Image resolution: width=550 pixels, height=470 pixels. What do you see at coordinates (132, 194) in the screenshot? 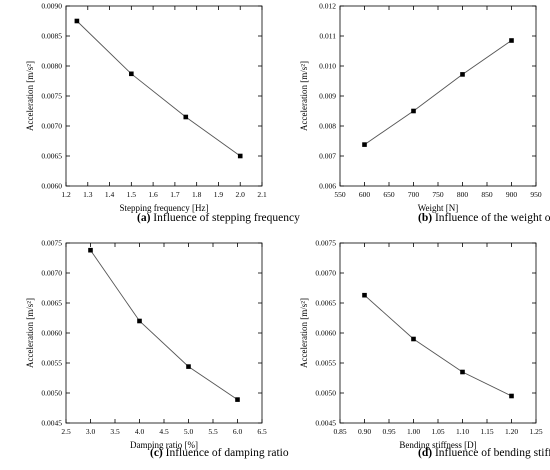
I see `x-tick-label: 1.5` at bounding box center [132, 194].